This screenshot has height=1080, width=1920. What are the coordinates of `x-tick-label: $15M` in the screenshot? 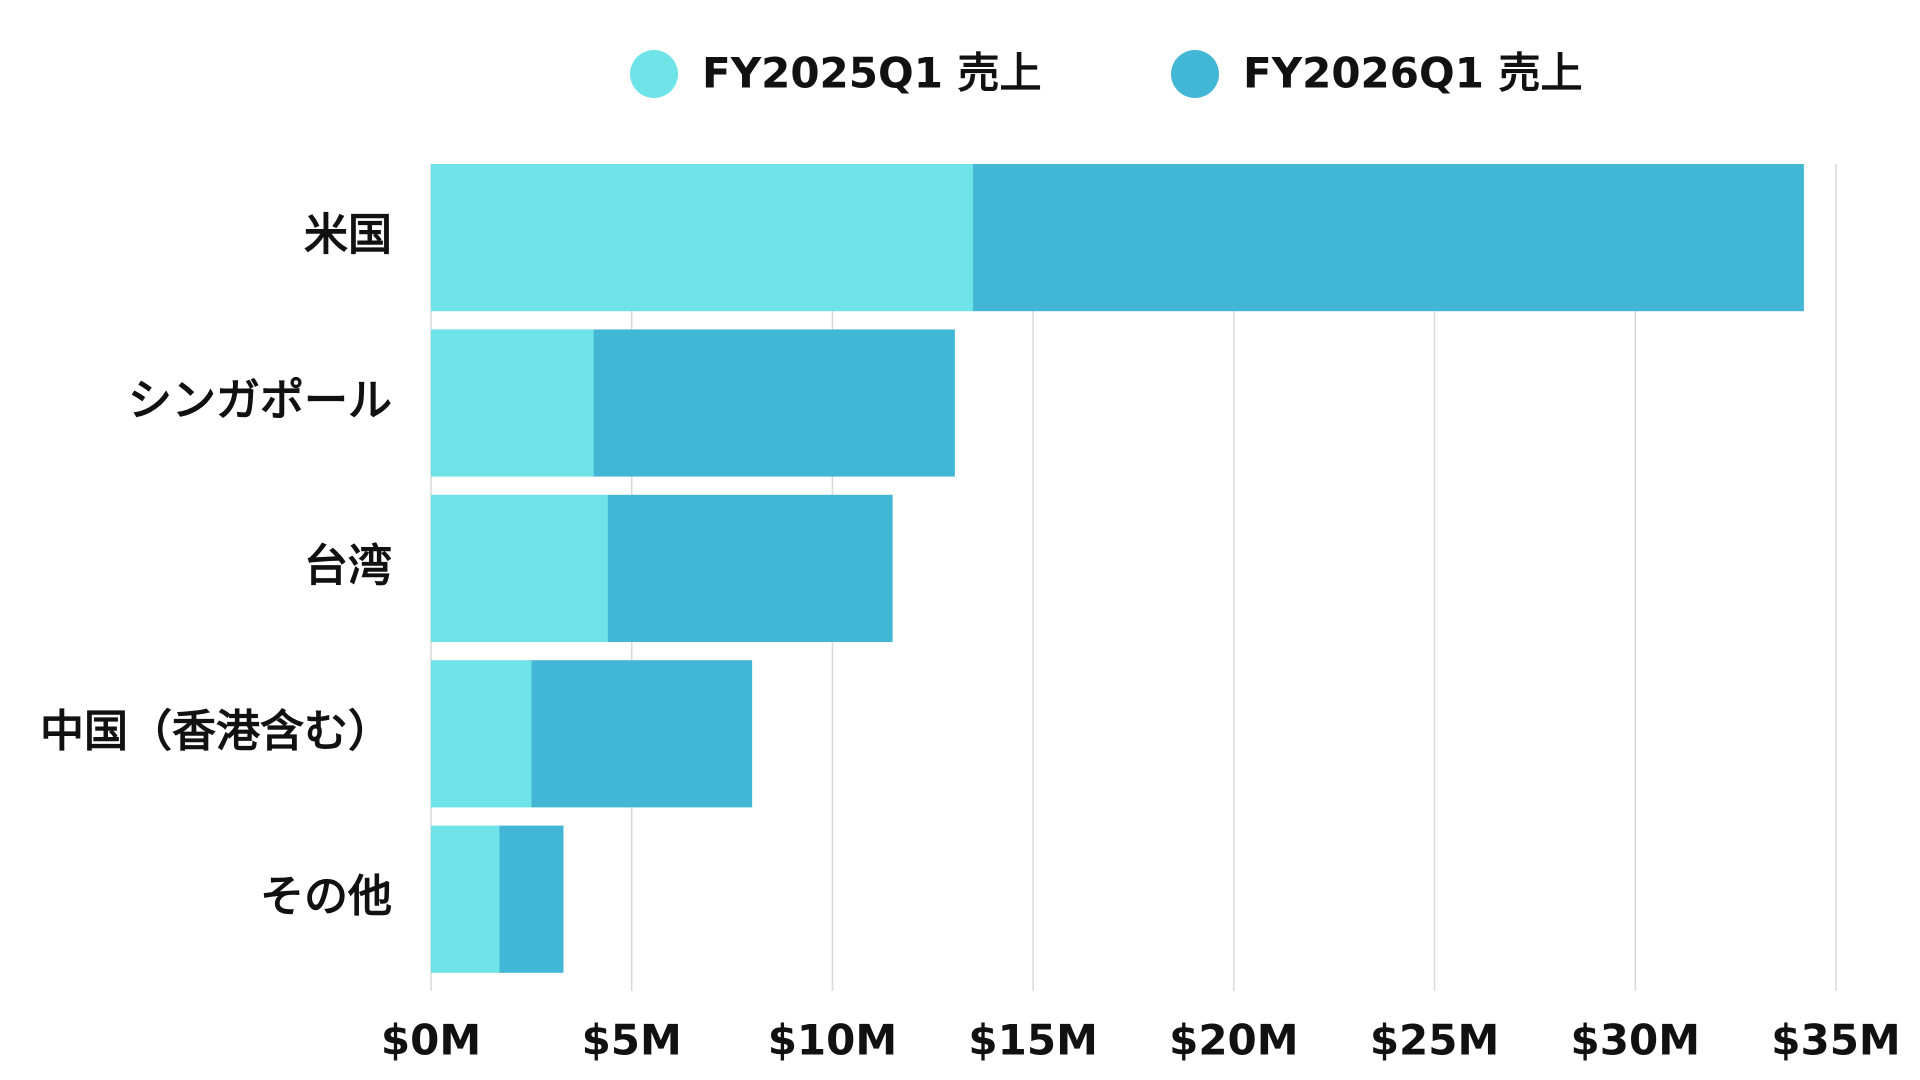 It's located at (1032, 1040).